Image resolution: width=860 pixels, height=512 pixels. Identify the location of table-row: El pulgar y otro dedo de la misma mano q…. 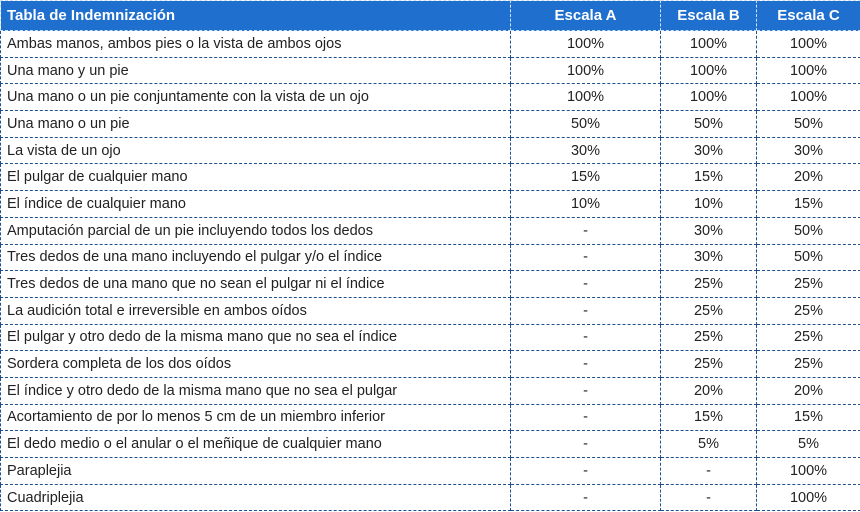
(430, 337).